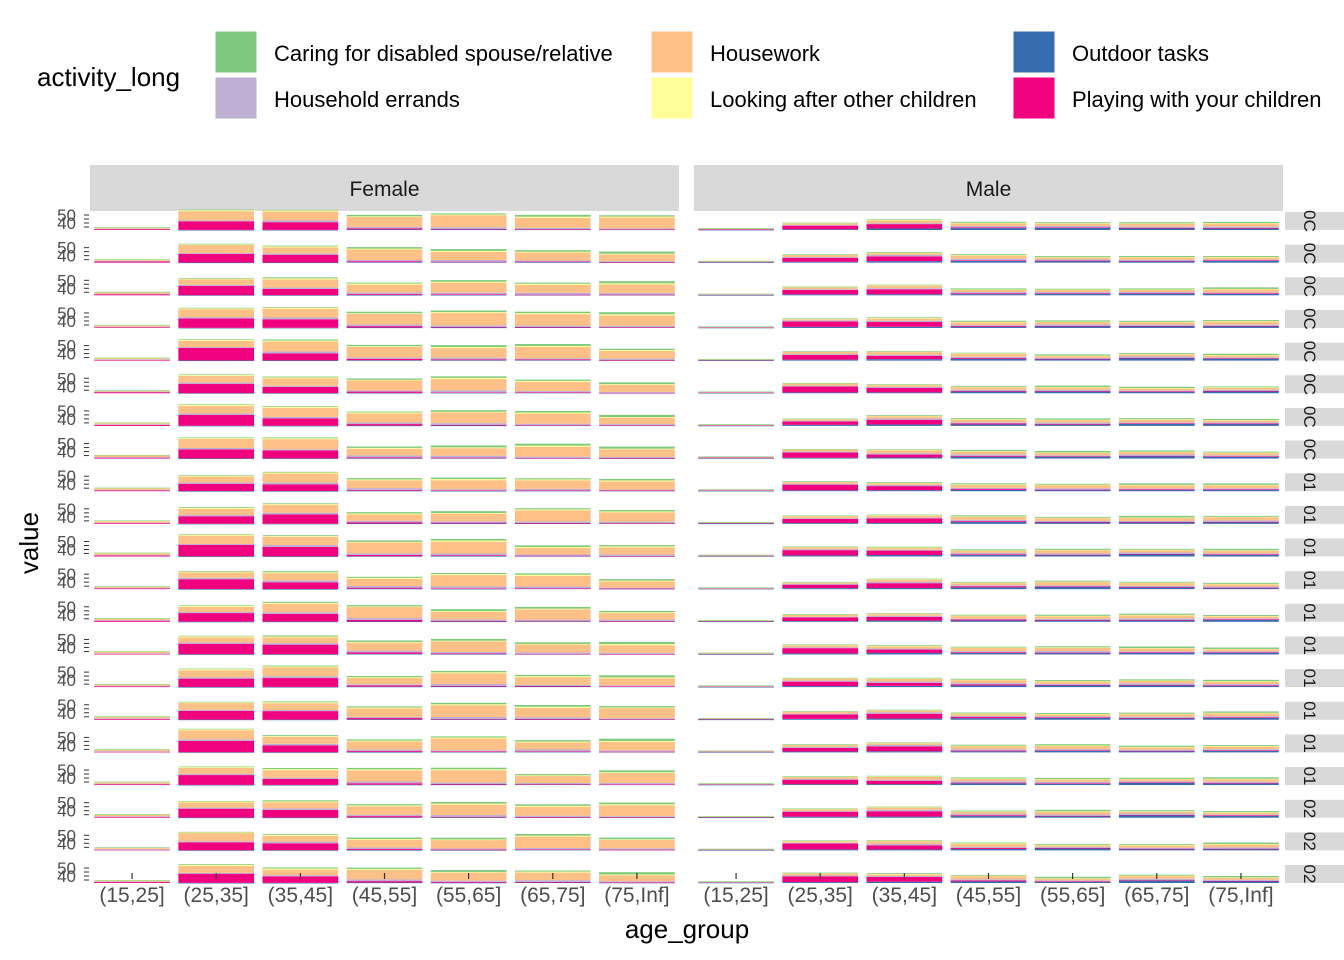 This screenshot has height=960, width=1344. I want to click on x-tick-label: (45,55], so click(384, 895).